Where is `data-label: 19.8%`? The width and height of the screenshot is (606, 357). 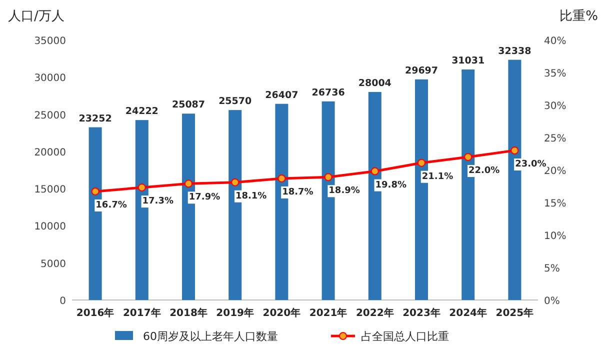 data-label: 19.8% is located at coordinates (391, 185).